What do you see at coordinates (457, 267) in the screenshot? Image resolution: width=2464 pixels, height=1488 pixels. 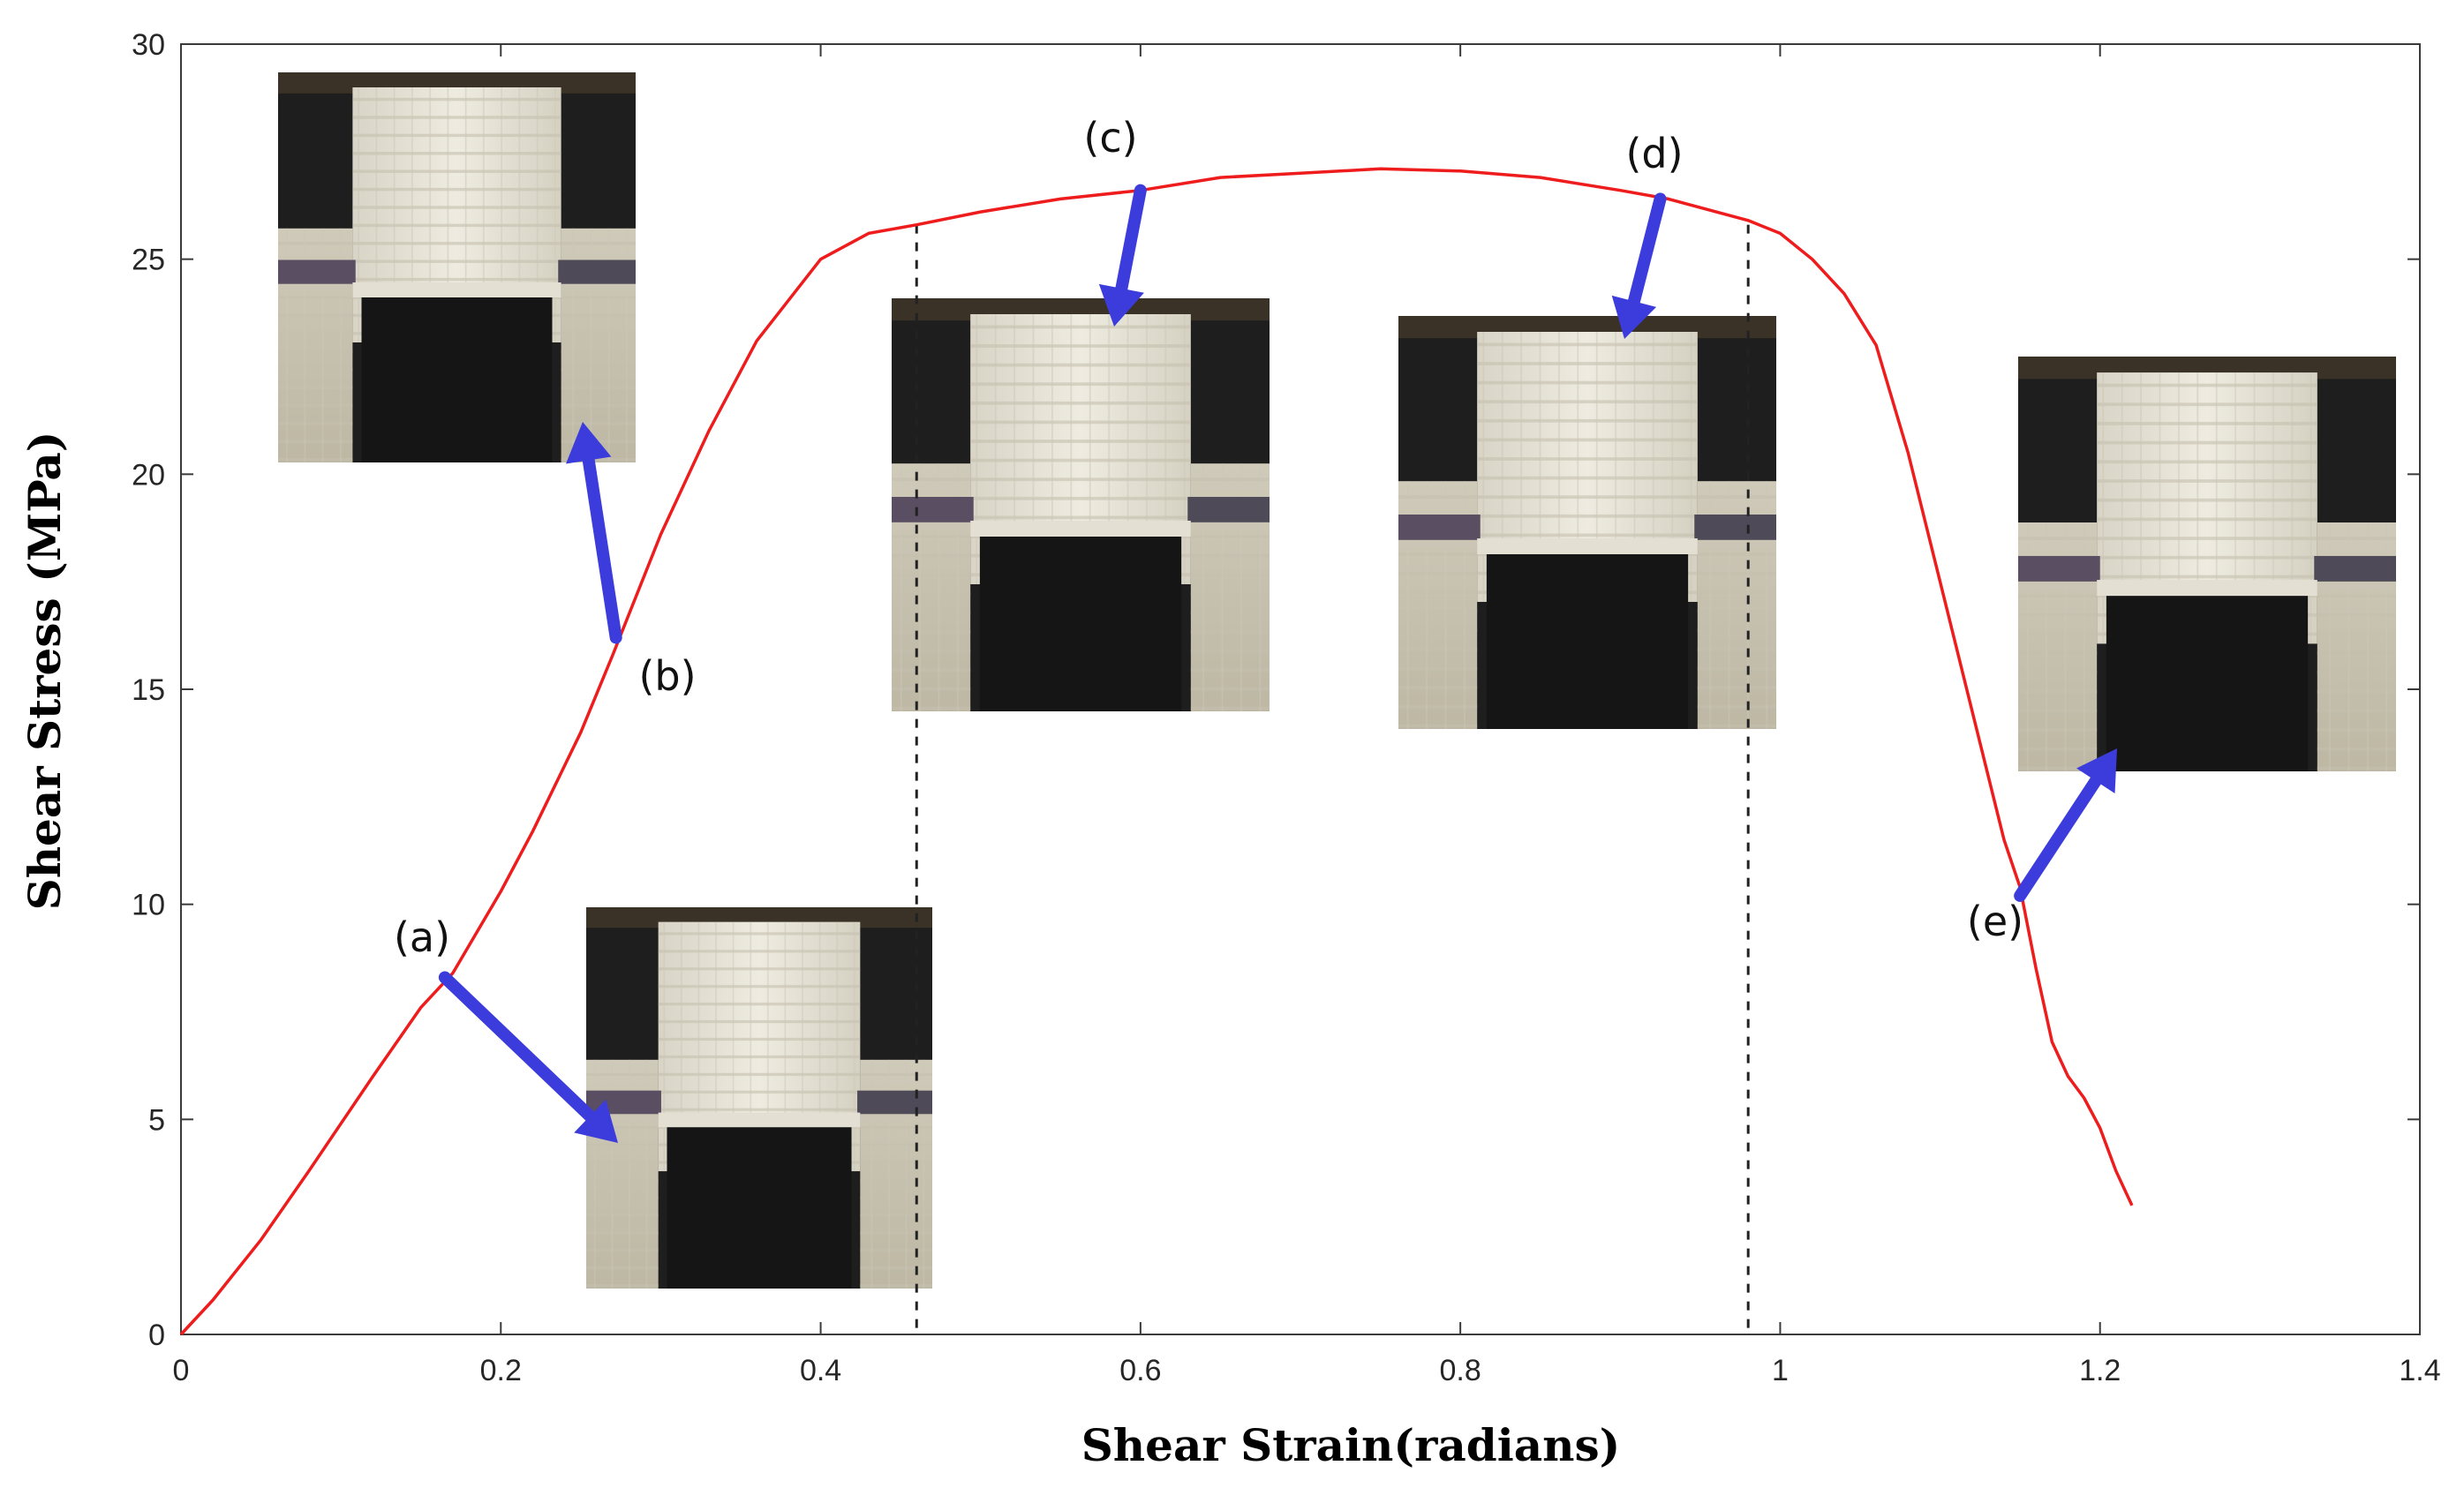 I see `photo-b` at bounding box center [457, 267].